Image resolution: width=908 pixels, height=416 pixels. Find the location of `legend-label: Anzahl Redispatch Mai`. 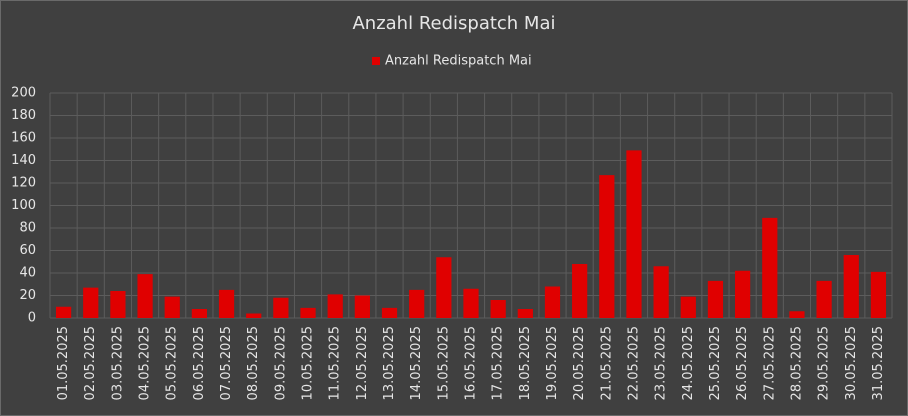

legend-label: Anzahl Redispatch Mai is located at coordinates (458, 61).